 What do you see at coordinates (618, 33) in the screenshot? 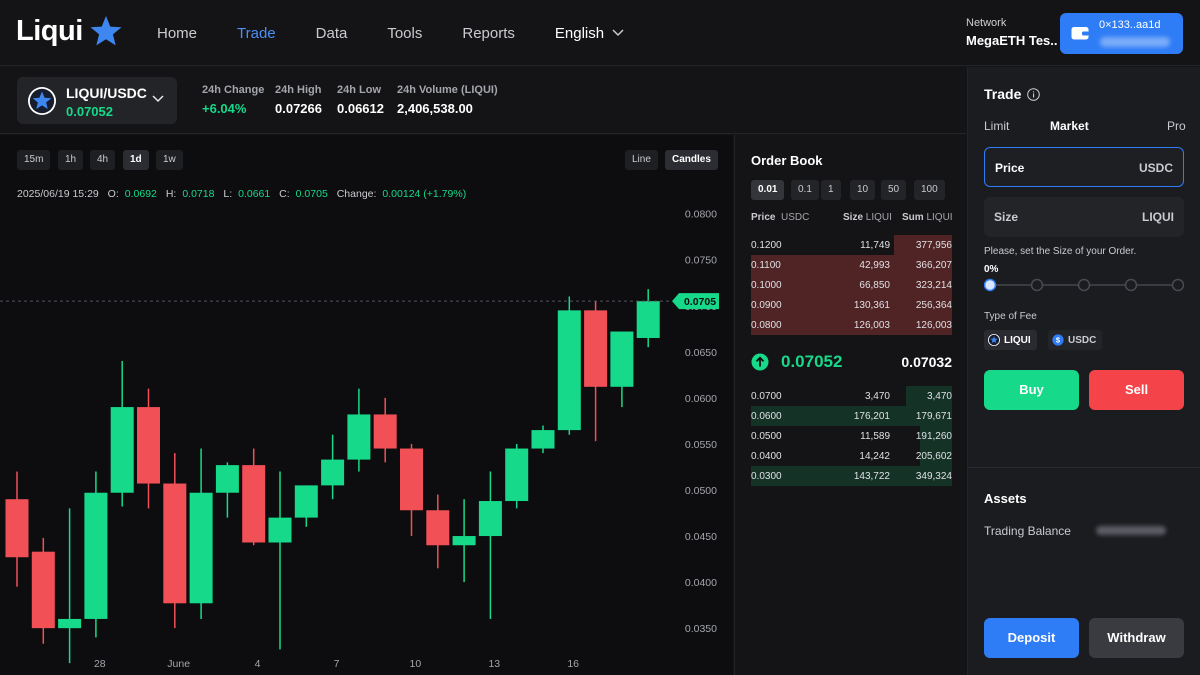
I see `chevron-down-icon` at bounding box center [618, 33].